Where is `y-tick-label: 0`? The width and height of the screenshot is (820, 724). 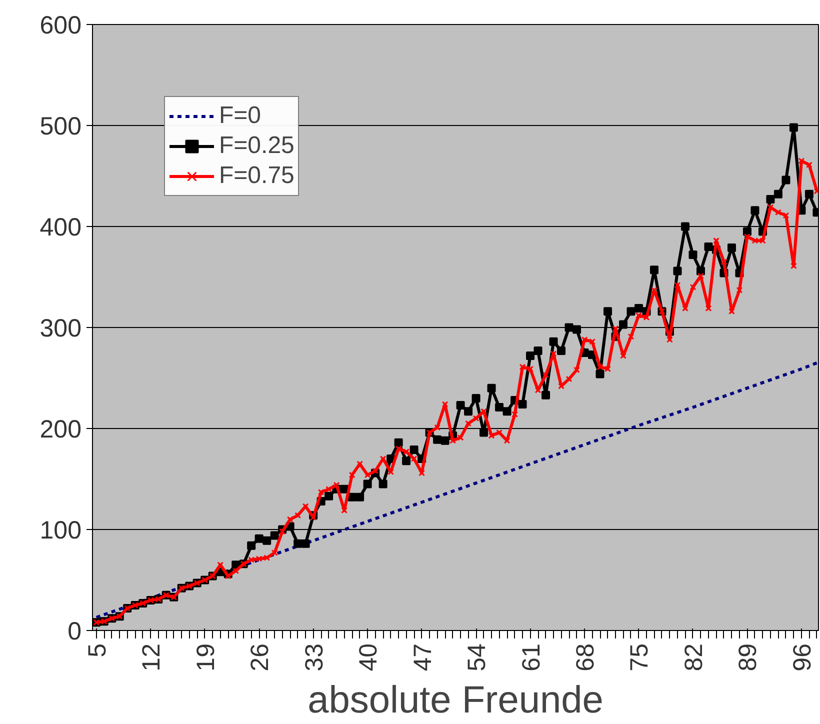
y-tick-label: 0 is located at coordinates (75, 632).